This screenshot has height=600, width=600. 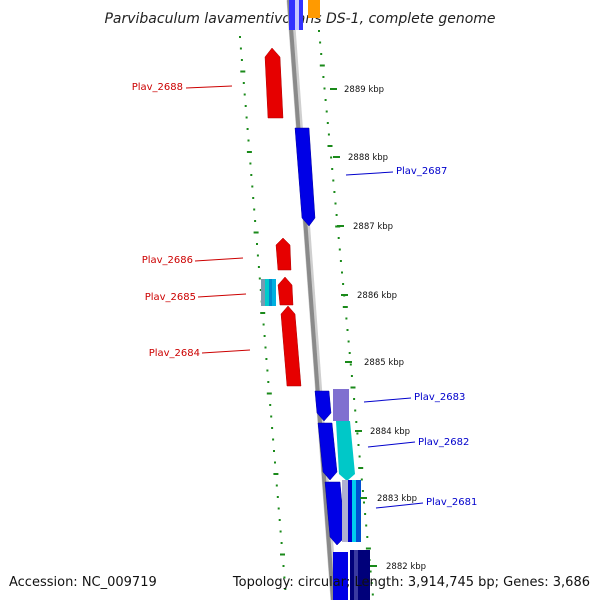 What do you see at coordinates (421, 171) in the screenshot?
I see `label-plav-2687: Plav_2687` at bounding box center [421, 171].